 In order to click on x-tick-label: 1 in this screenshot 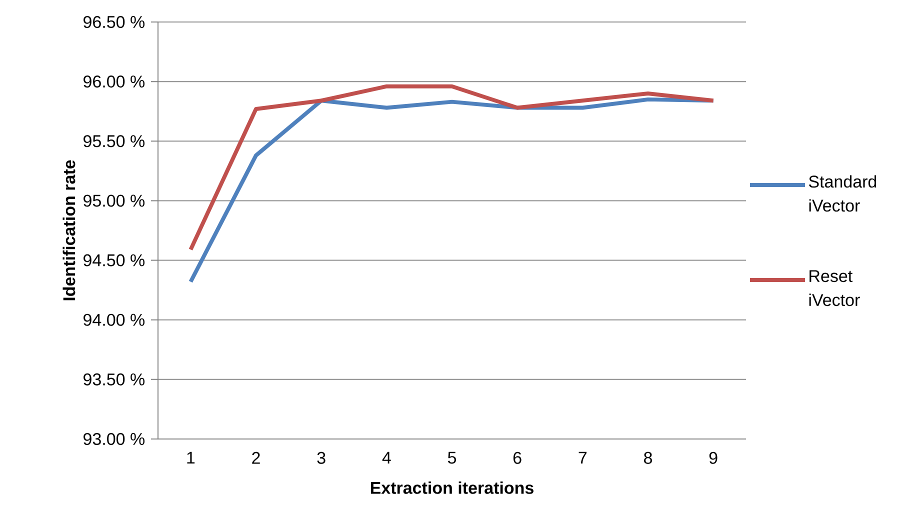, I will do `click(191, 458)`.